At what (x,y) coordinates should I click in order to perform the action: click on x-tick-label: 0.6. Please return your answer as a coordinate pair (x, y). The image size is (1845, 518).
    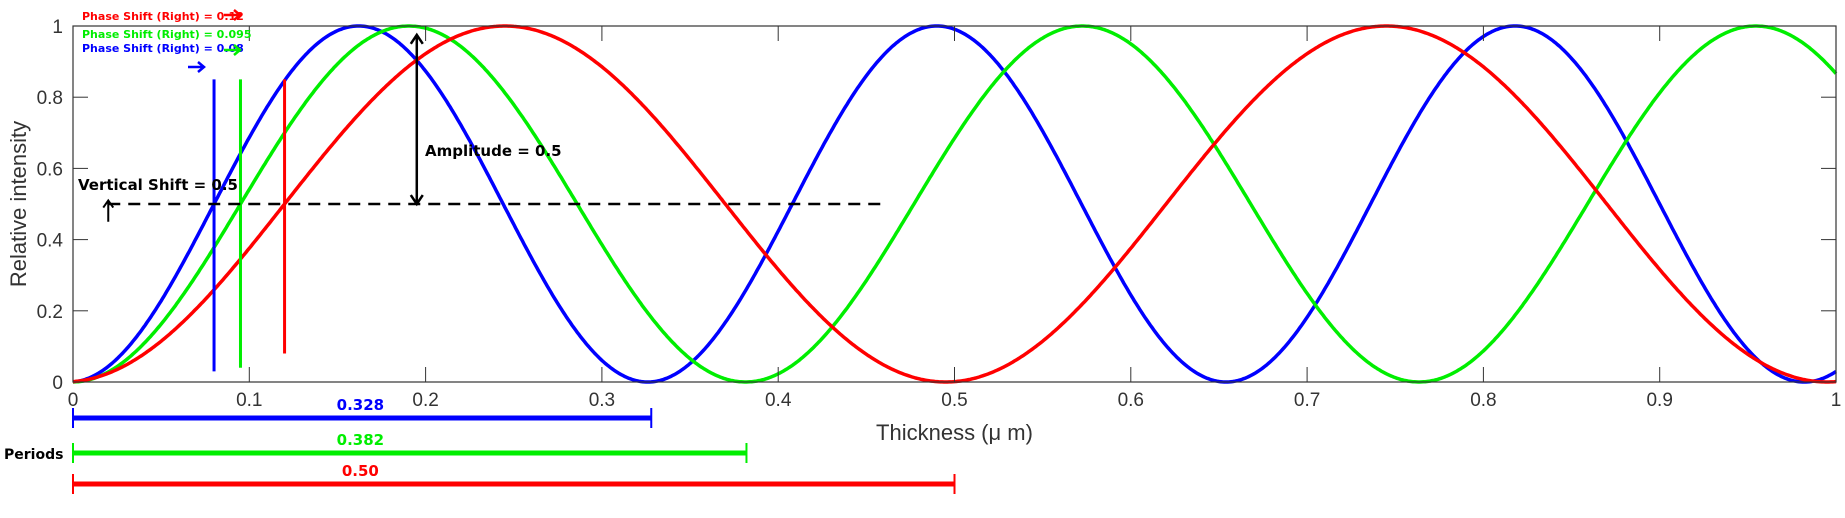
    Looking at the image, I should click on (1131, 400).